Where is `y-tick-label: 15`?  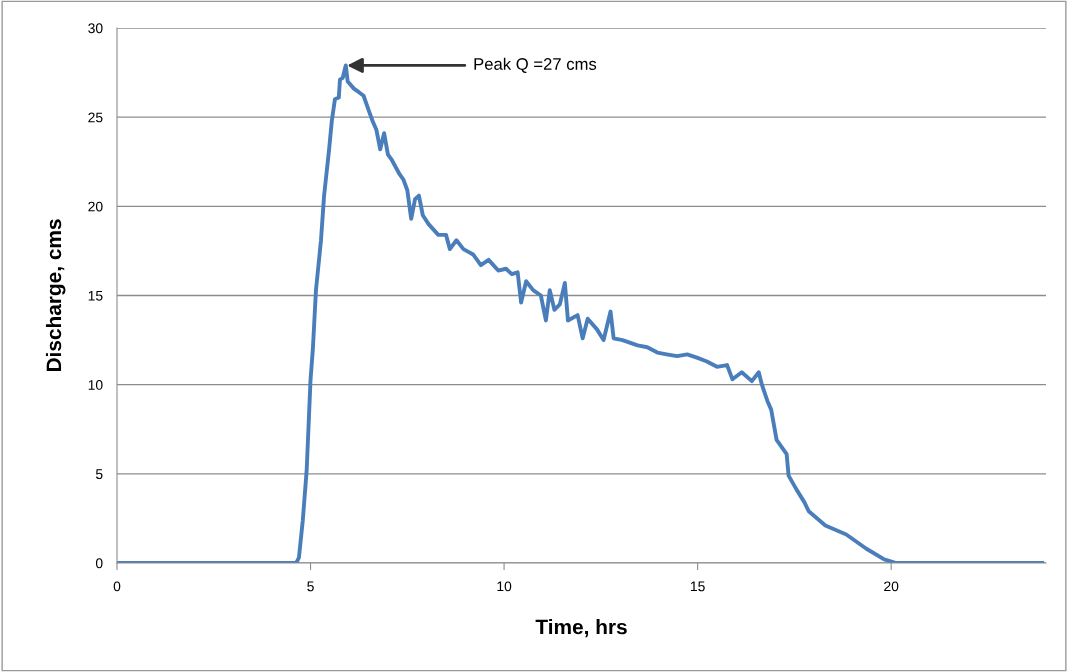 y-tick-label: 15 is located at coordinates (95, 295).